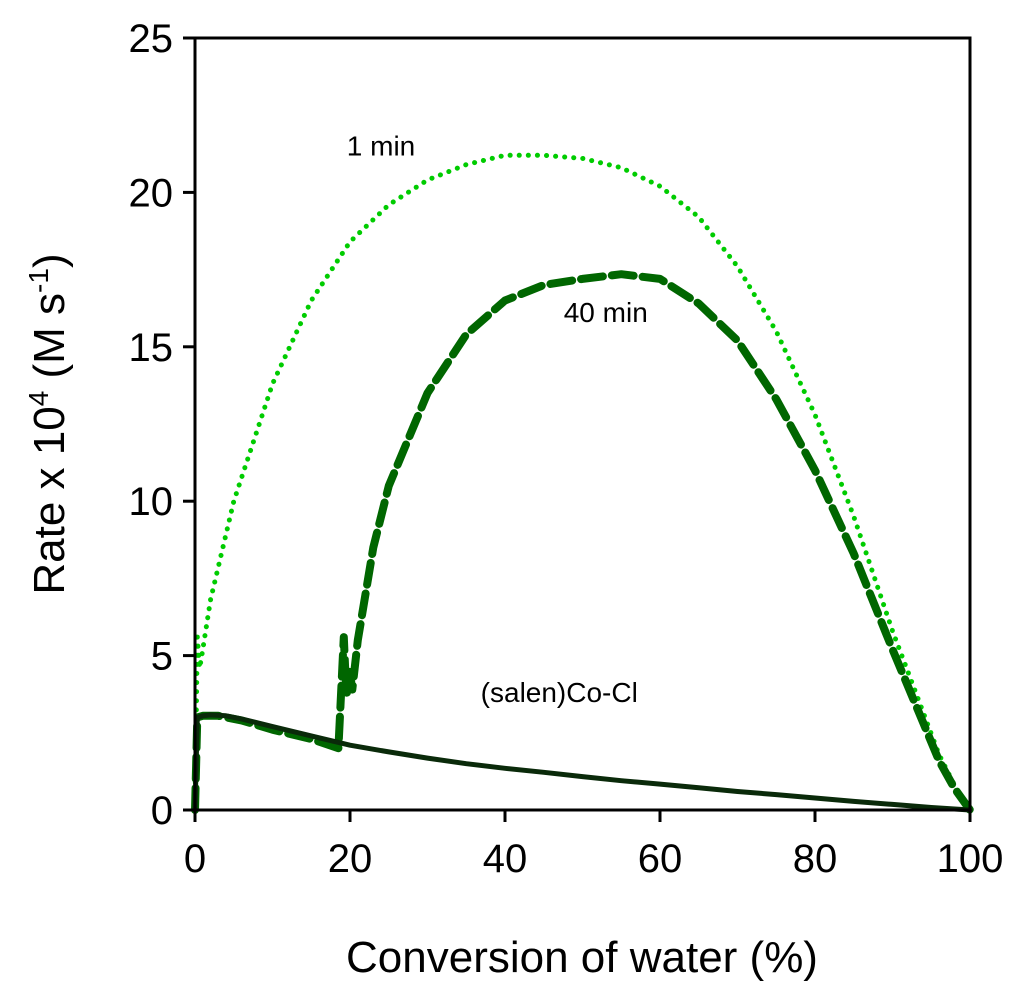 Image resolution: width=1014 pixels, height=988 pixels. What do you see at coordinates (151, 39) in the screenshot?
I see `y-tick-label: 25` at bounding box center [151, 39].